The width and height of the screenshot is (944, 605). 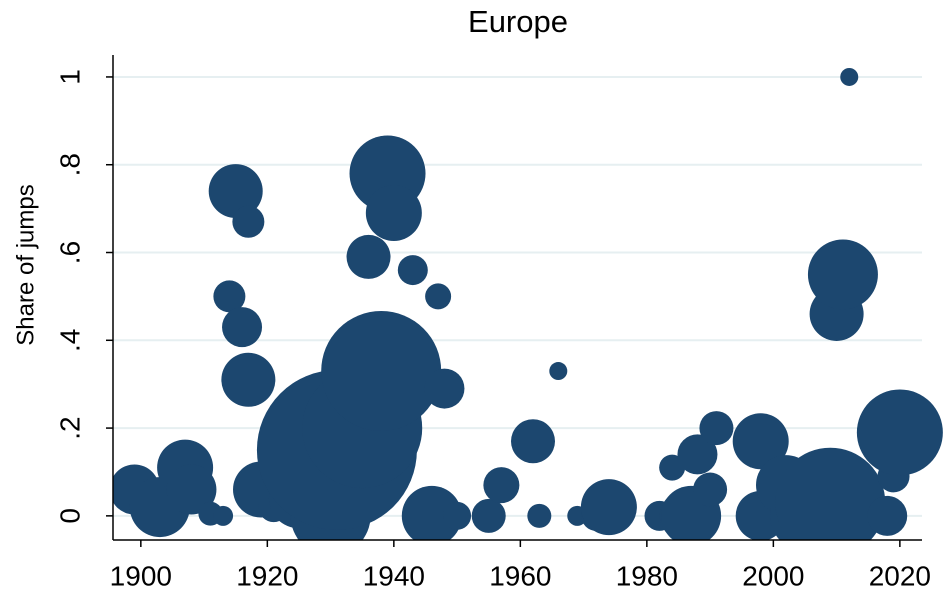 I want to click on y-tick-label: .6, so click(x=69, y=252).